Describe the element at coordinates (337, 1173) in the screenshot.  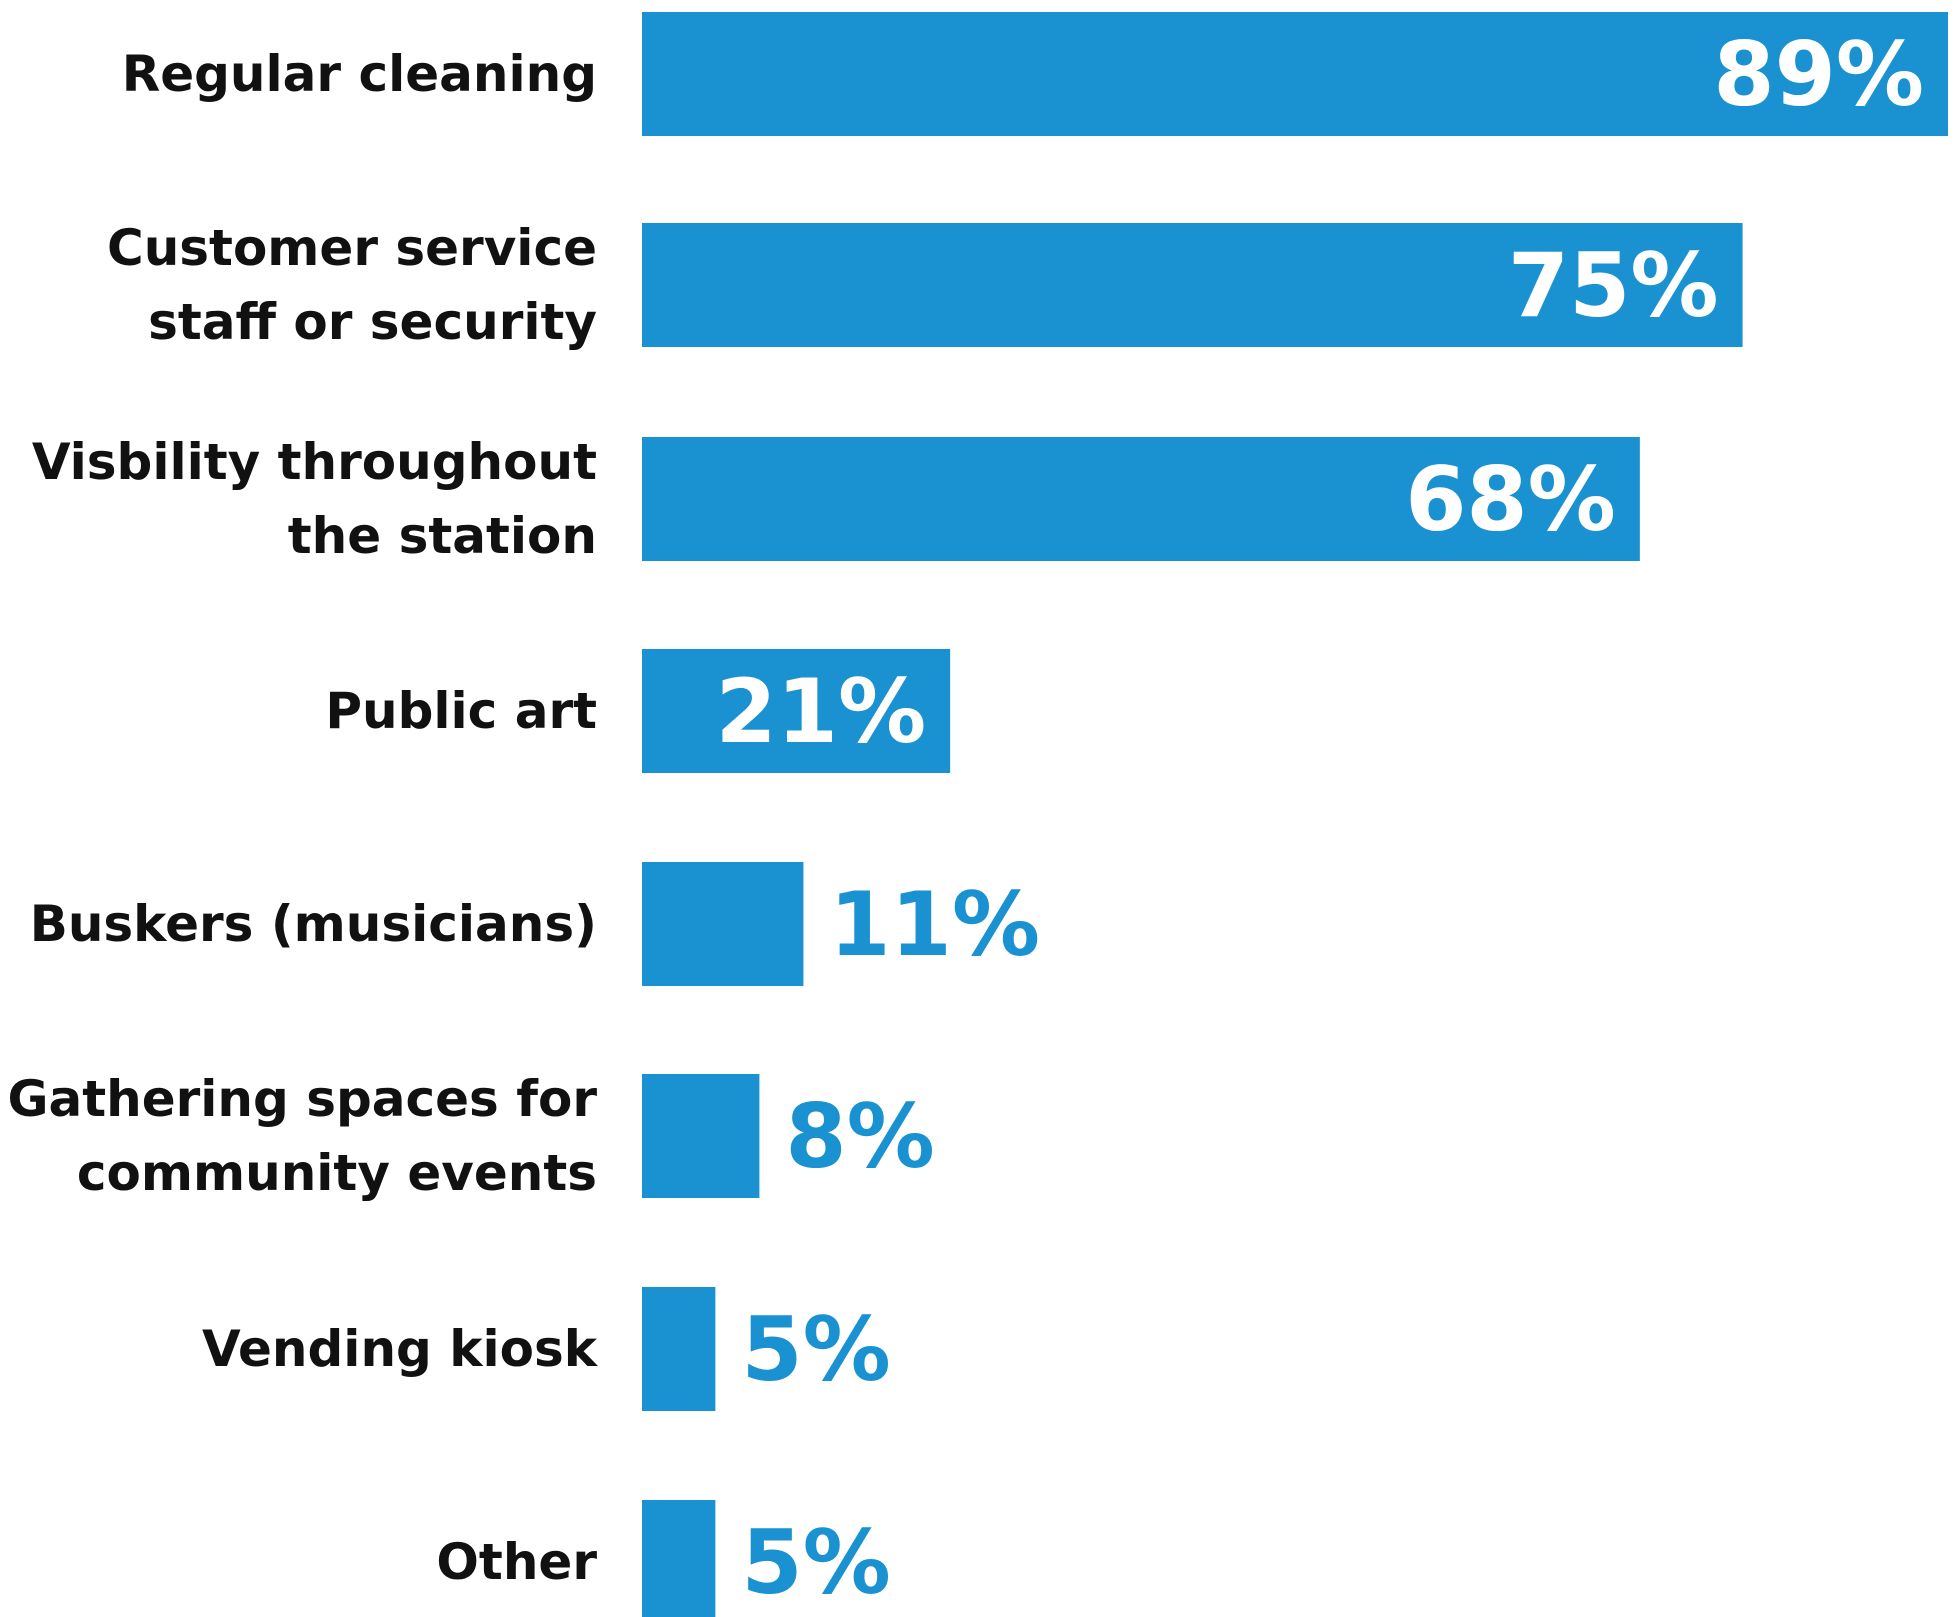
I see `category-label-line: community events` at that location.